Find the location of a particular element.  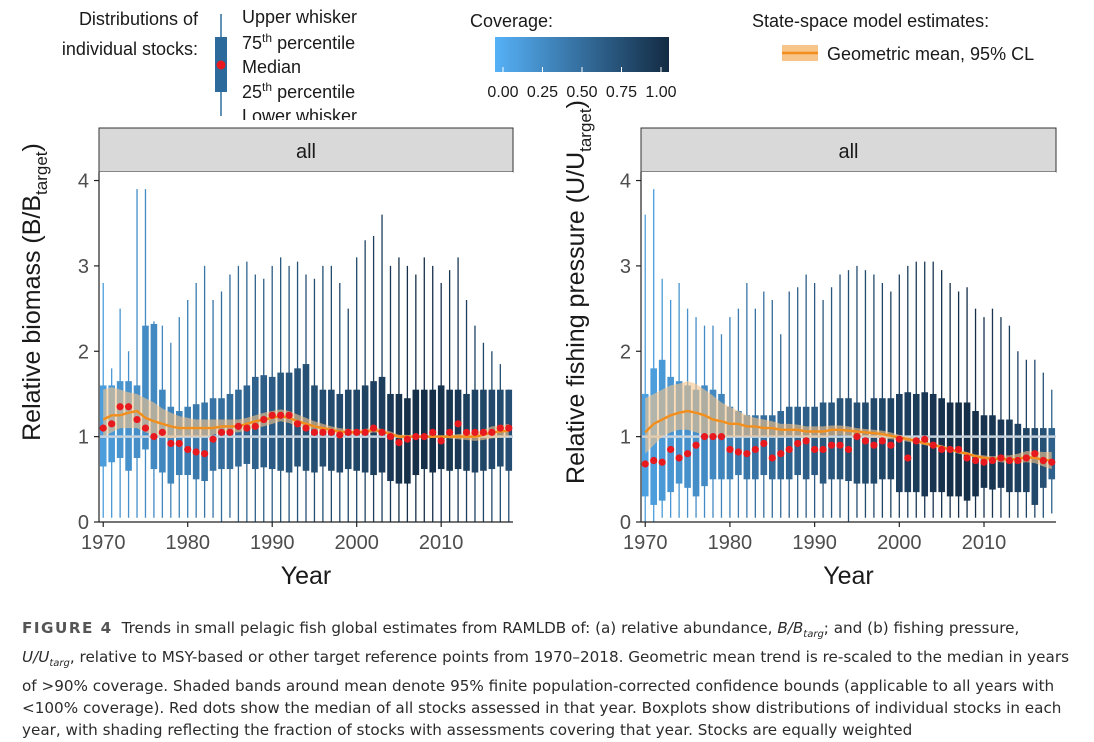

coverage-tick-label: 0.75 is located at coordinates (621, 92).